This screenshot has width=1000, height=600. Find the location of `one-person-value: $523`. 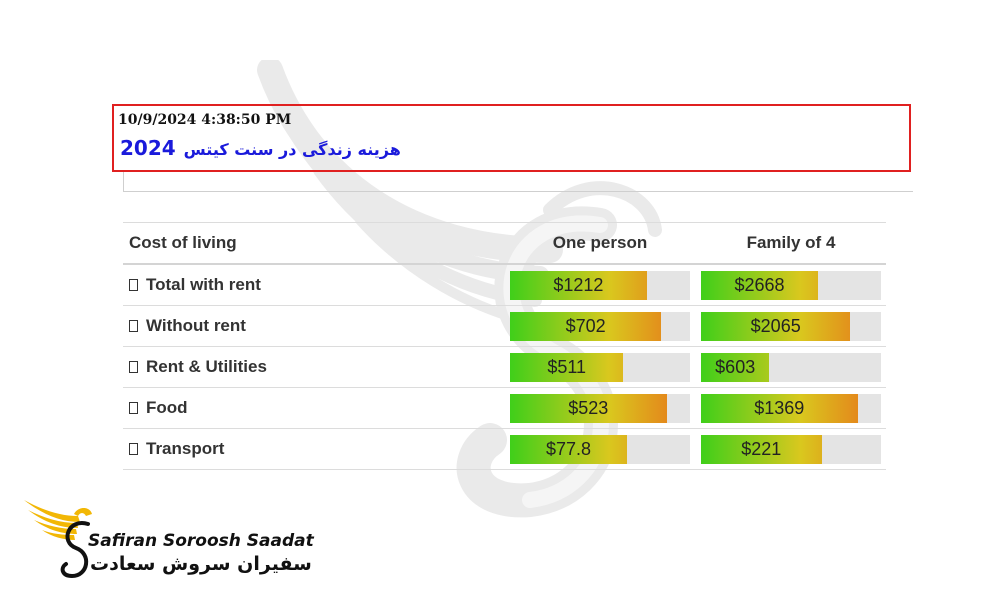

one-person-value: $523 is located at coordinates (588, 408).